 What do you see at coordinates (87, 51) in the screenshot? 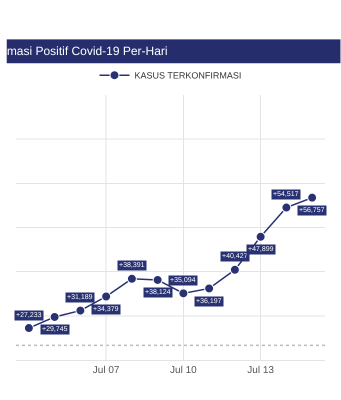
I see `chart-title: masi Positif Covid-19 Per-Hari` at bounding box center [87, 51].